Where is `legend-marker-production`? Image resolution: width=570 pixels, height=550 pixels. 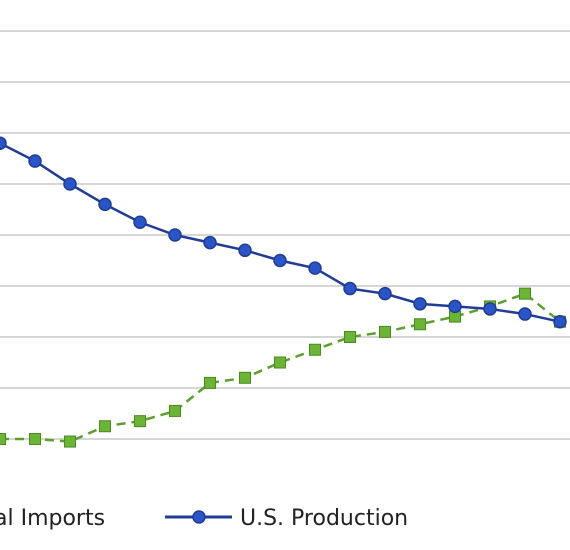 legend-marker-production is located at coordinates (199, 517).